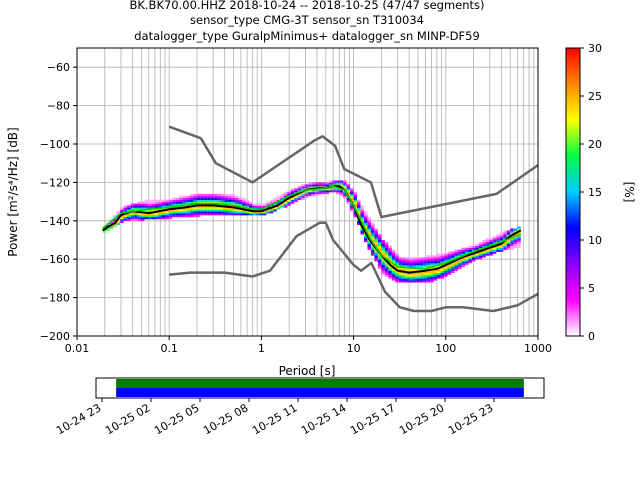 Image resolution: width=640 pixels, height=480 pixels. Describe the element at coordinates (629, 192) in the screenshot. I see `colorbar-label: [%]` at that location.